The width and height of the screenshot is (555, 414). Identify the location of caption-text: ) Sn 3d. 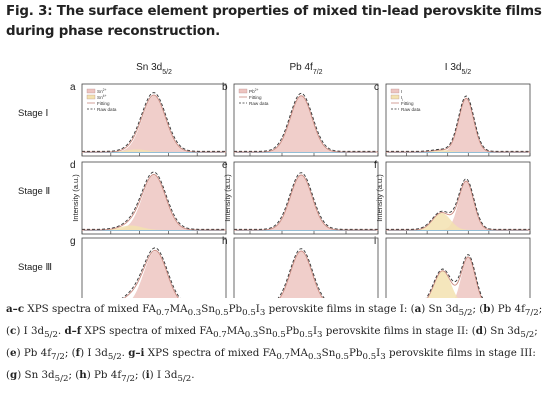
(502, 331).